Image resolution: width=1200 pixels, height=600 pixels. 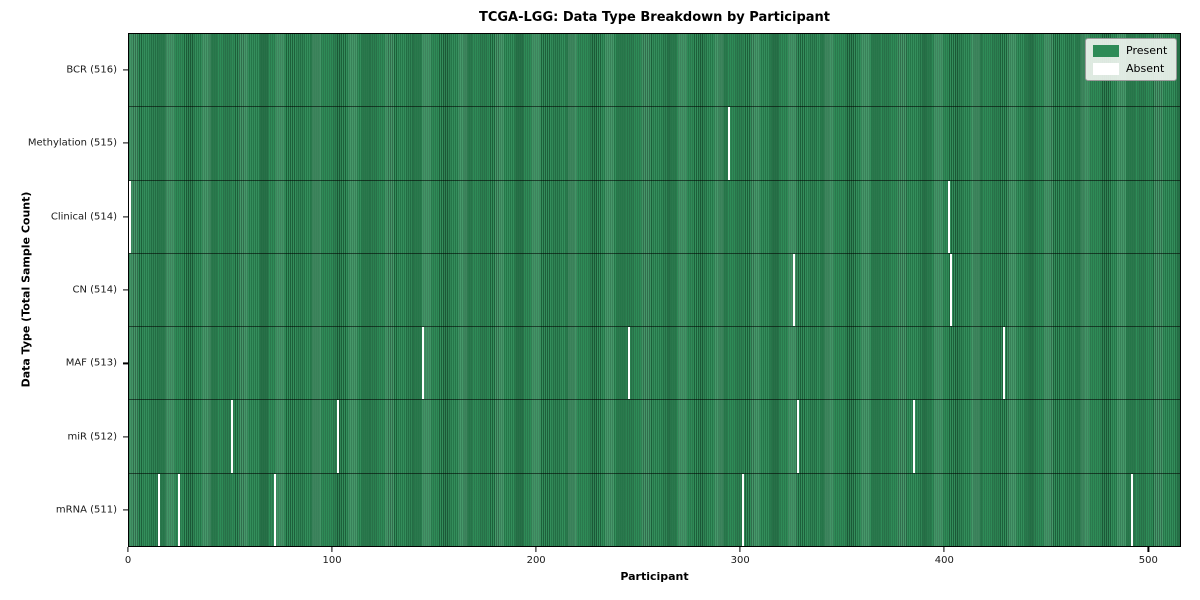 What do you see at coordinates (654, 364) in the screenshot?
I see `heatmap-row-MAF` at bounding box center [654, 364].